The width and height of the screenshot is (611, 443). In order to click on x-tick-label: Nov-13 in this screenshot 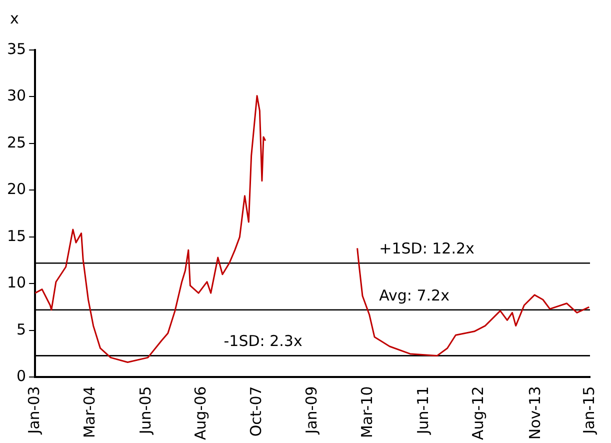, I will do `click(535, 413)`.